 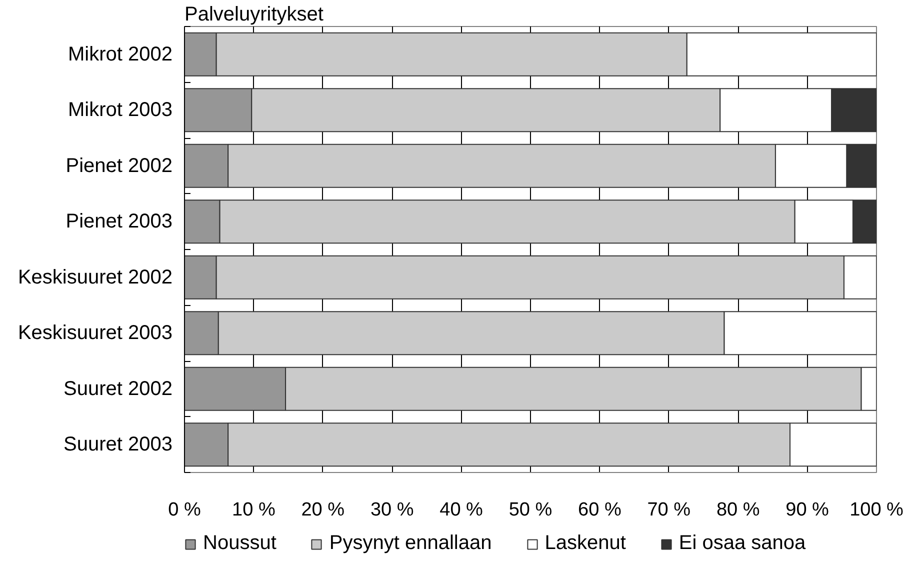 What do you see at coordinates (323, 510) in the screenshot?
I see `x-tick-label: 20 %` at bounding box center [323, 510].